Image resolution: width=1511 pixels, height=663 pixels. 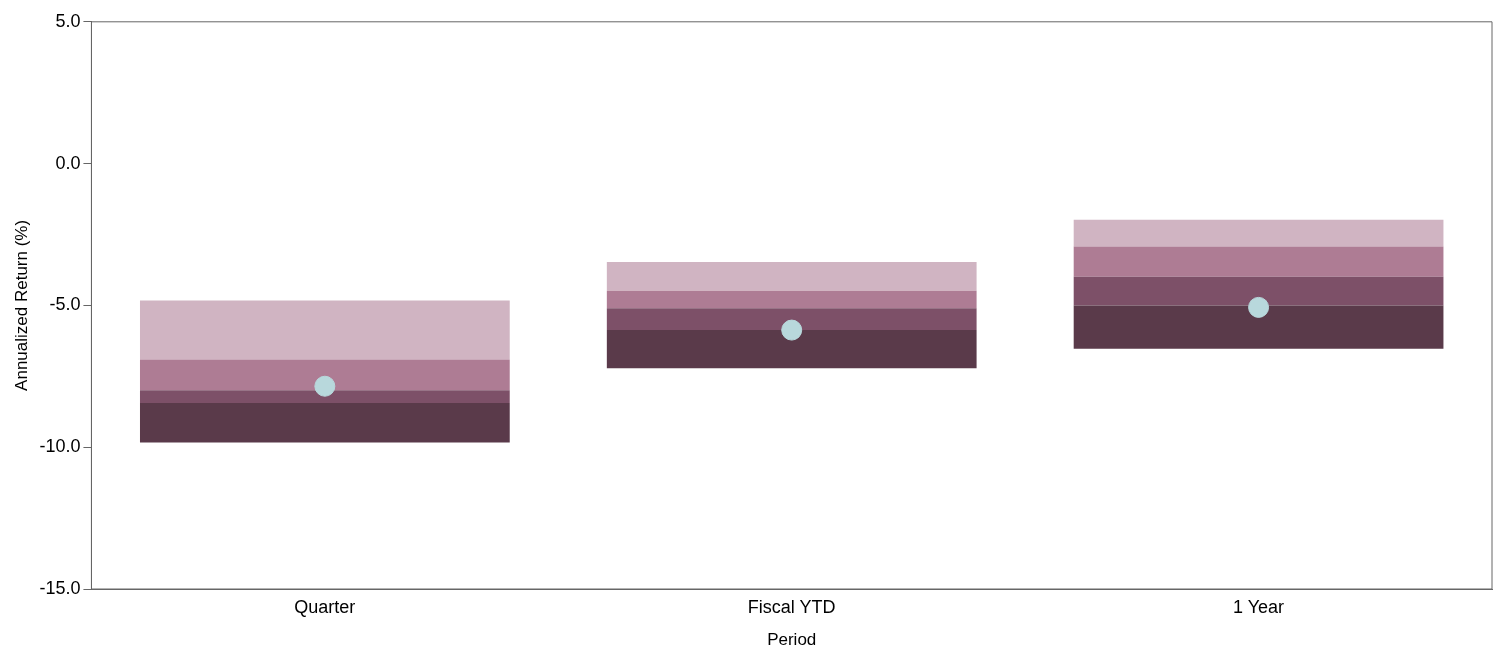 What do you see at coordinates (60, 446) in the screenshot?
I see `y-tick-label: -10.0` at bounding box center [60, 446].